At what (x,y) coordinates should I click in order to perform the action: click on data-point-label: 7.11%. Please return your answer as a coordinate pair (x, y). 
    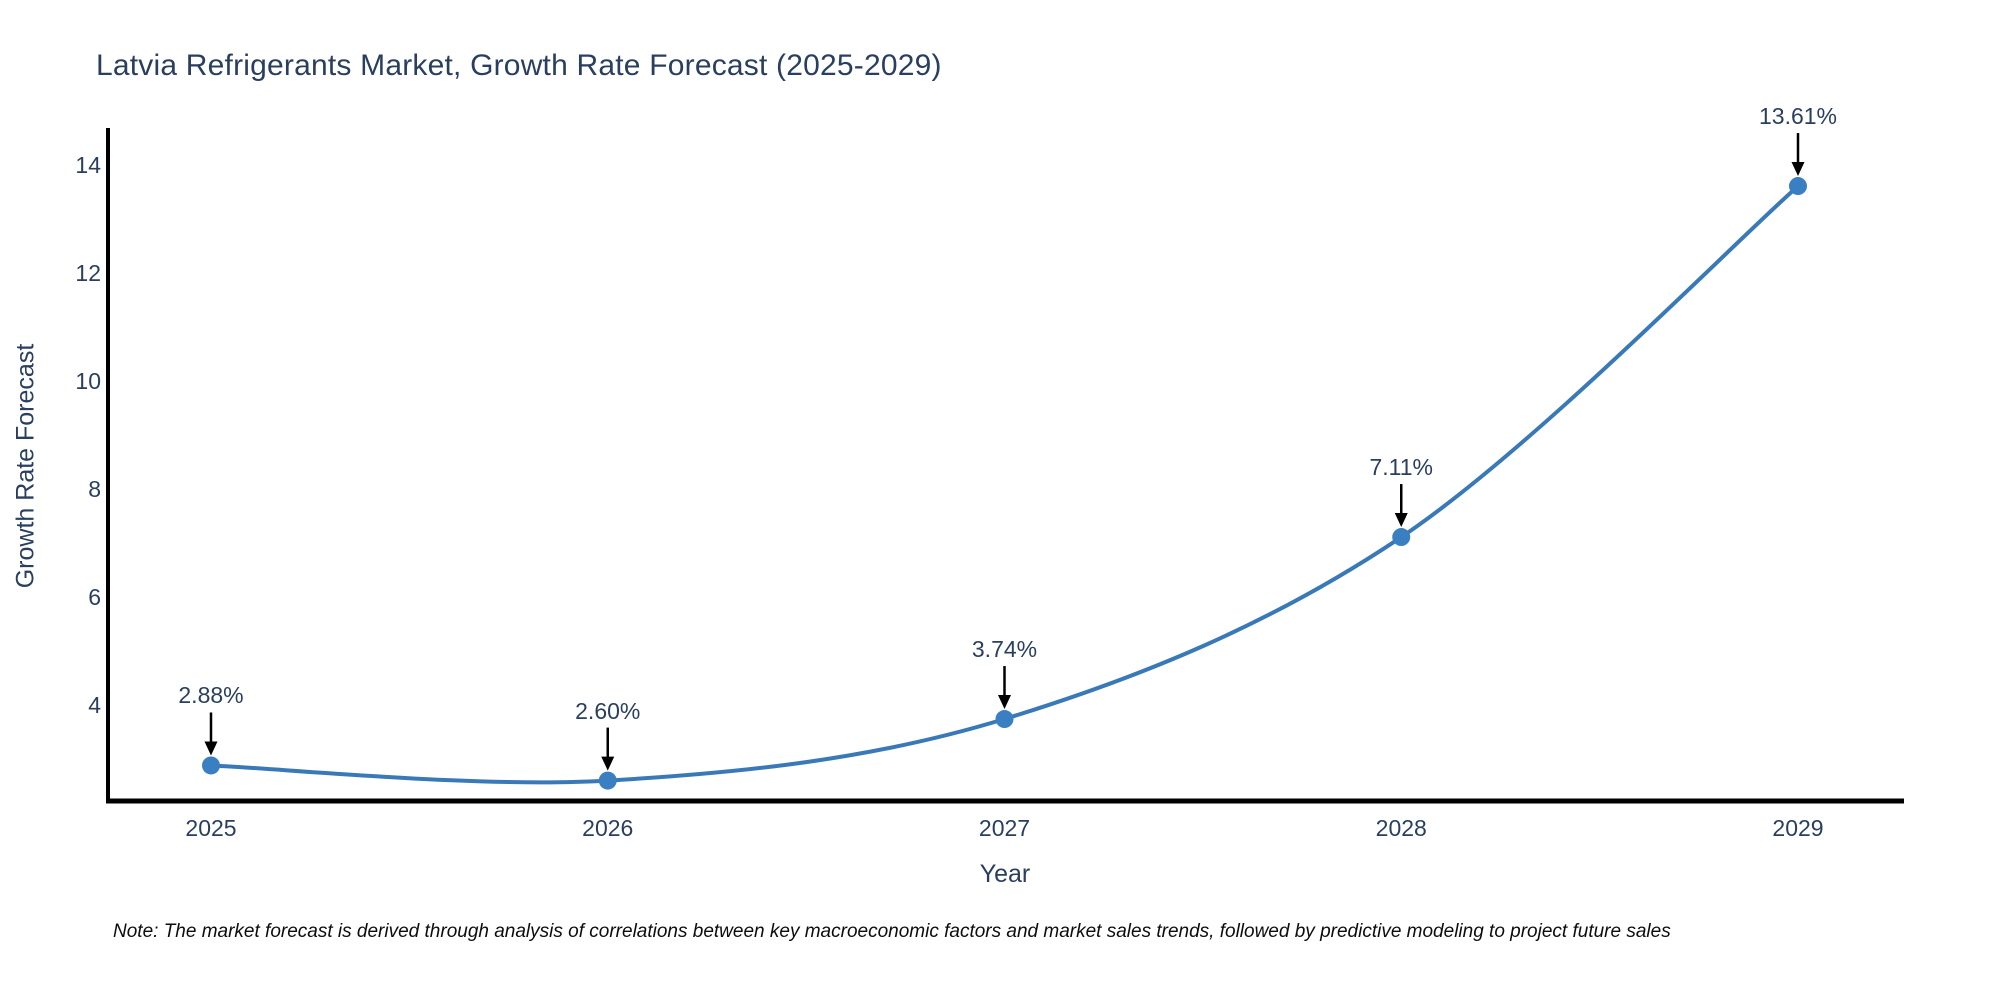
    Looking at the image, I should click on (1401, 467).